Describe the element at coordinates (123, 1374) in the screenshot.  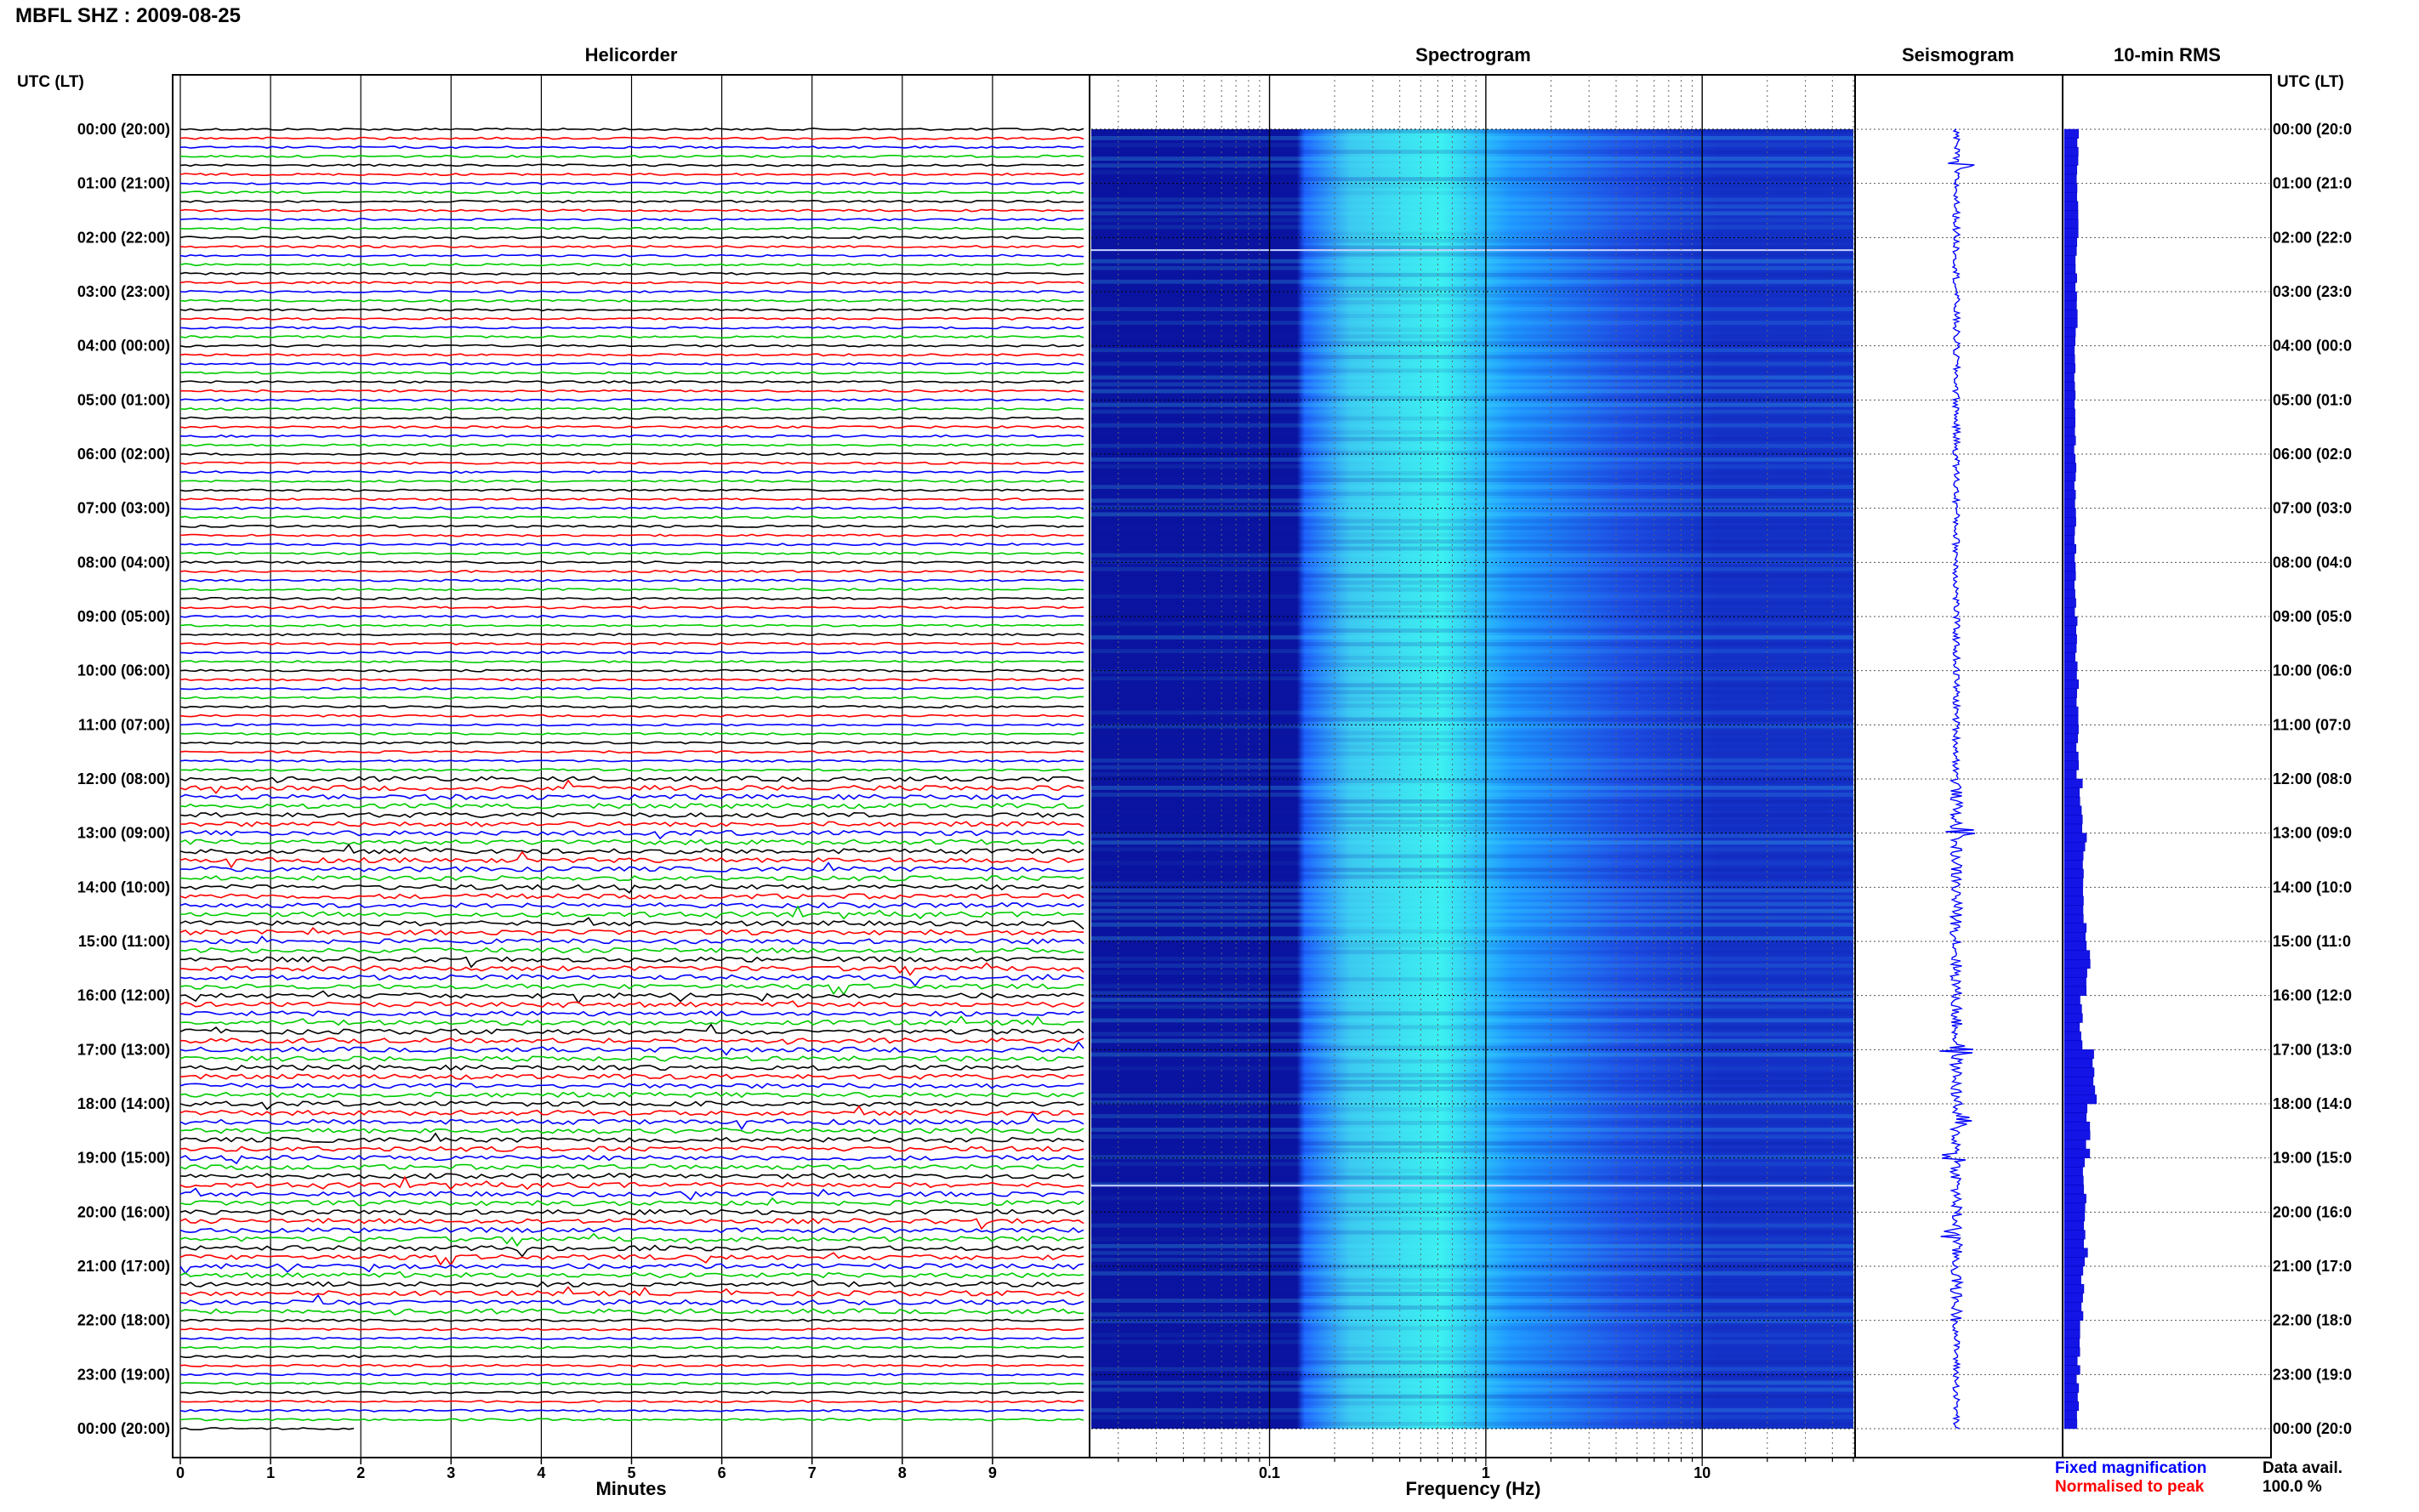
I see `time-label-left: 23:00 (19:00)` at that location.